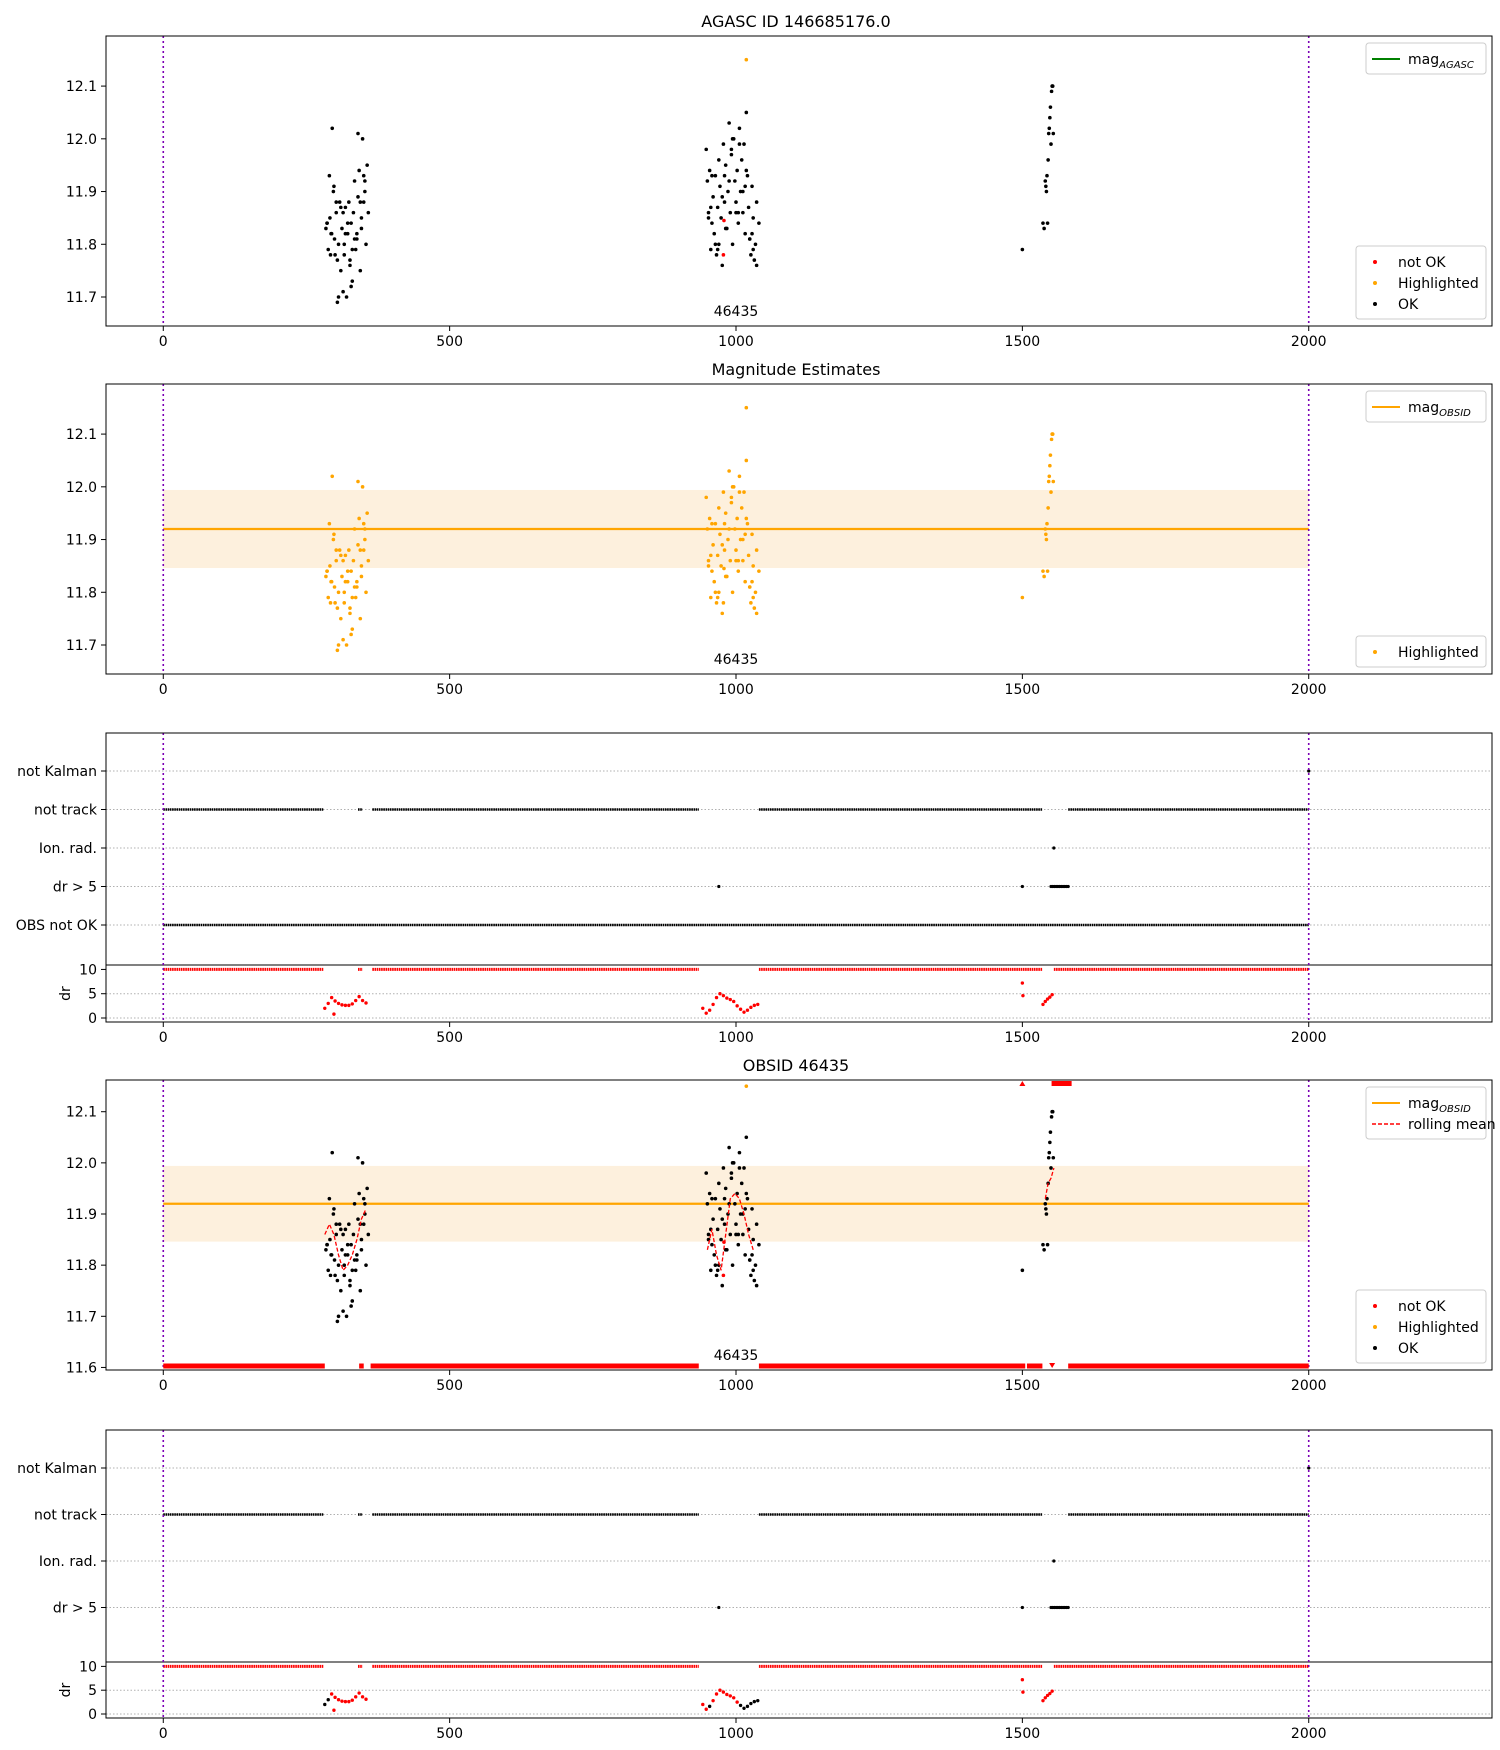 Image resolution: width=1500 pixels, height=1750 pixels. What do you see at coordinates (449, 342) in the screenshot?
I see `panel-agasc-xtick-label: 500` at bounding box center [449, 342].